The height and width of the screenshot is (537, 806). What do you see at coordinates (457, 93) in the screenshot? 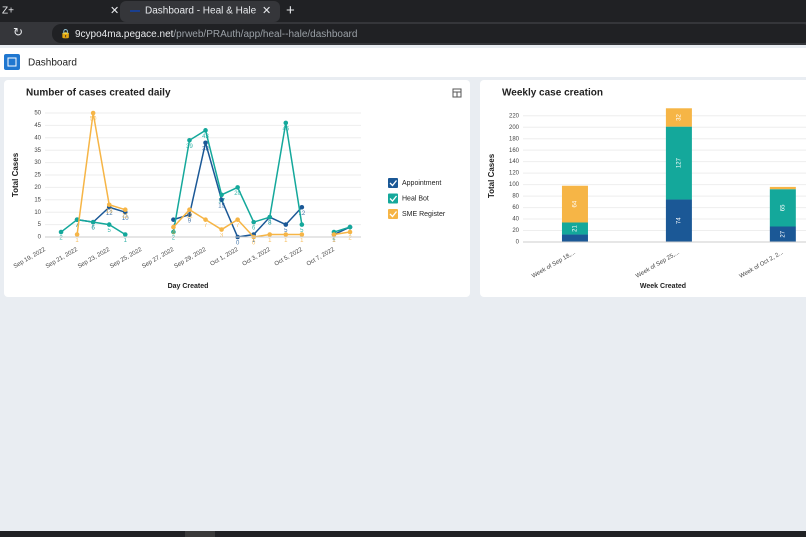
I see `calendar-icon` at bounding box center [457, 93].